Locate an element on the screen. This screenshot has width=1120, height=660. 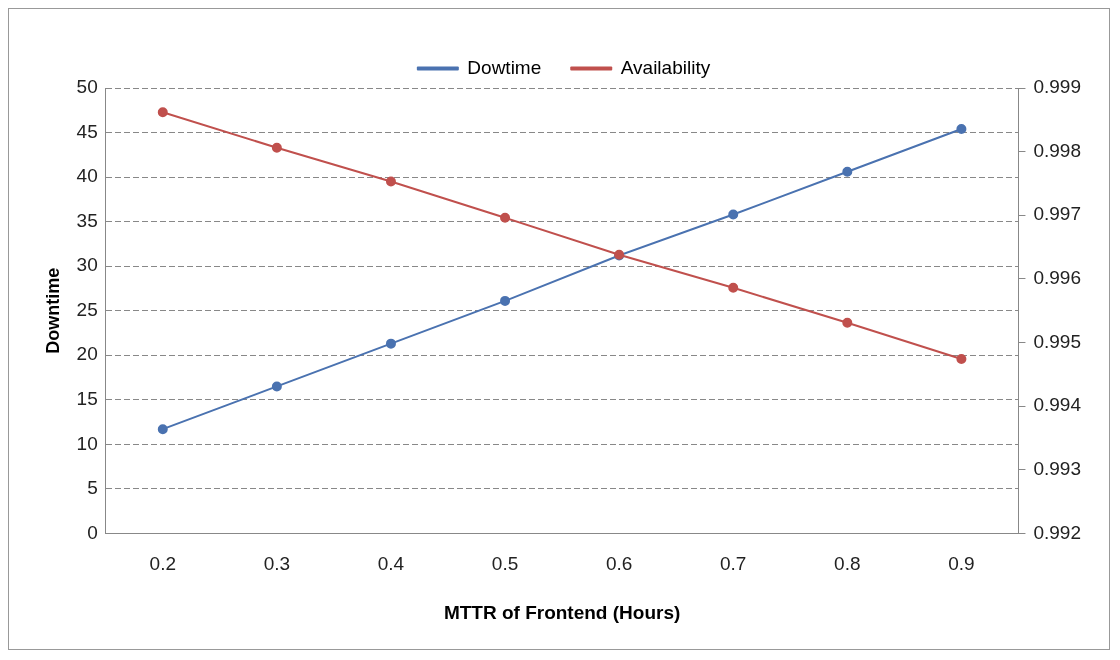
x-tick-label: 0.6 is located at coordinates (619, 564).